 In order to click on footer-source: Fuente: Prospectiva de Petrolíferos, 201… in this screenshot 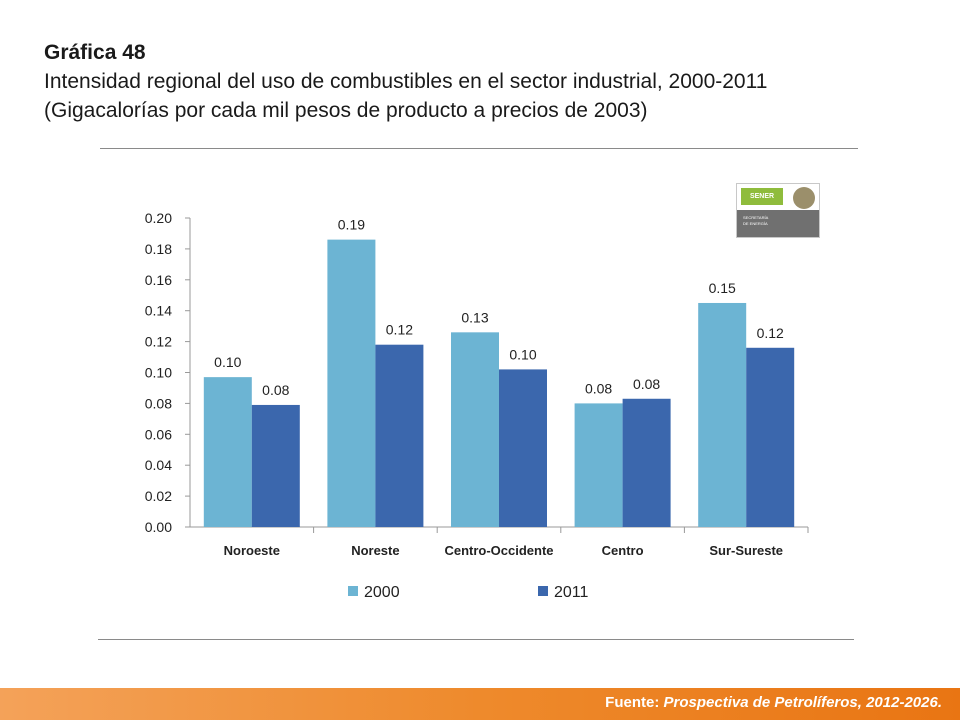, I will do `click(773, 702)`.